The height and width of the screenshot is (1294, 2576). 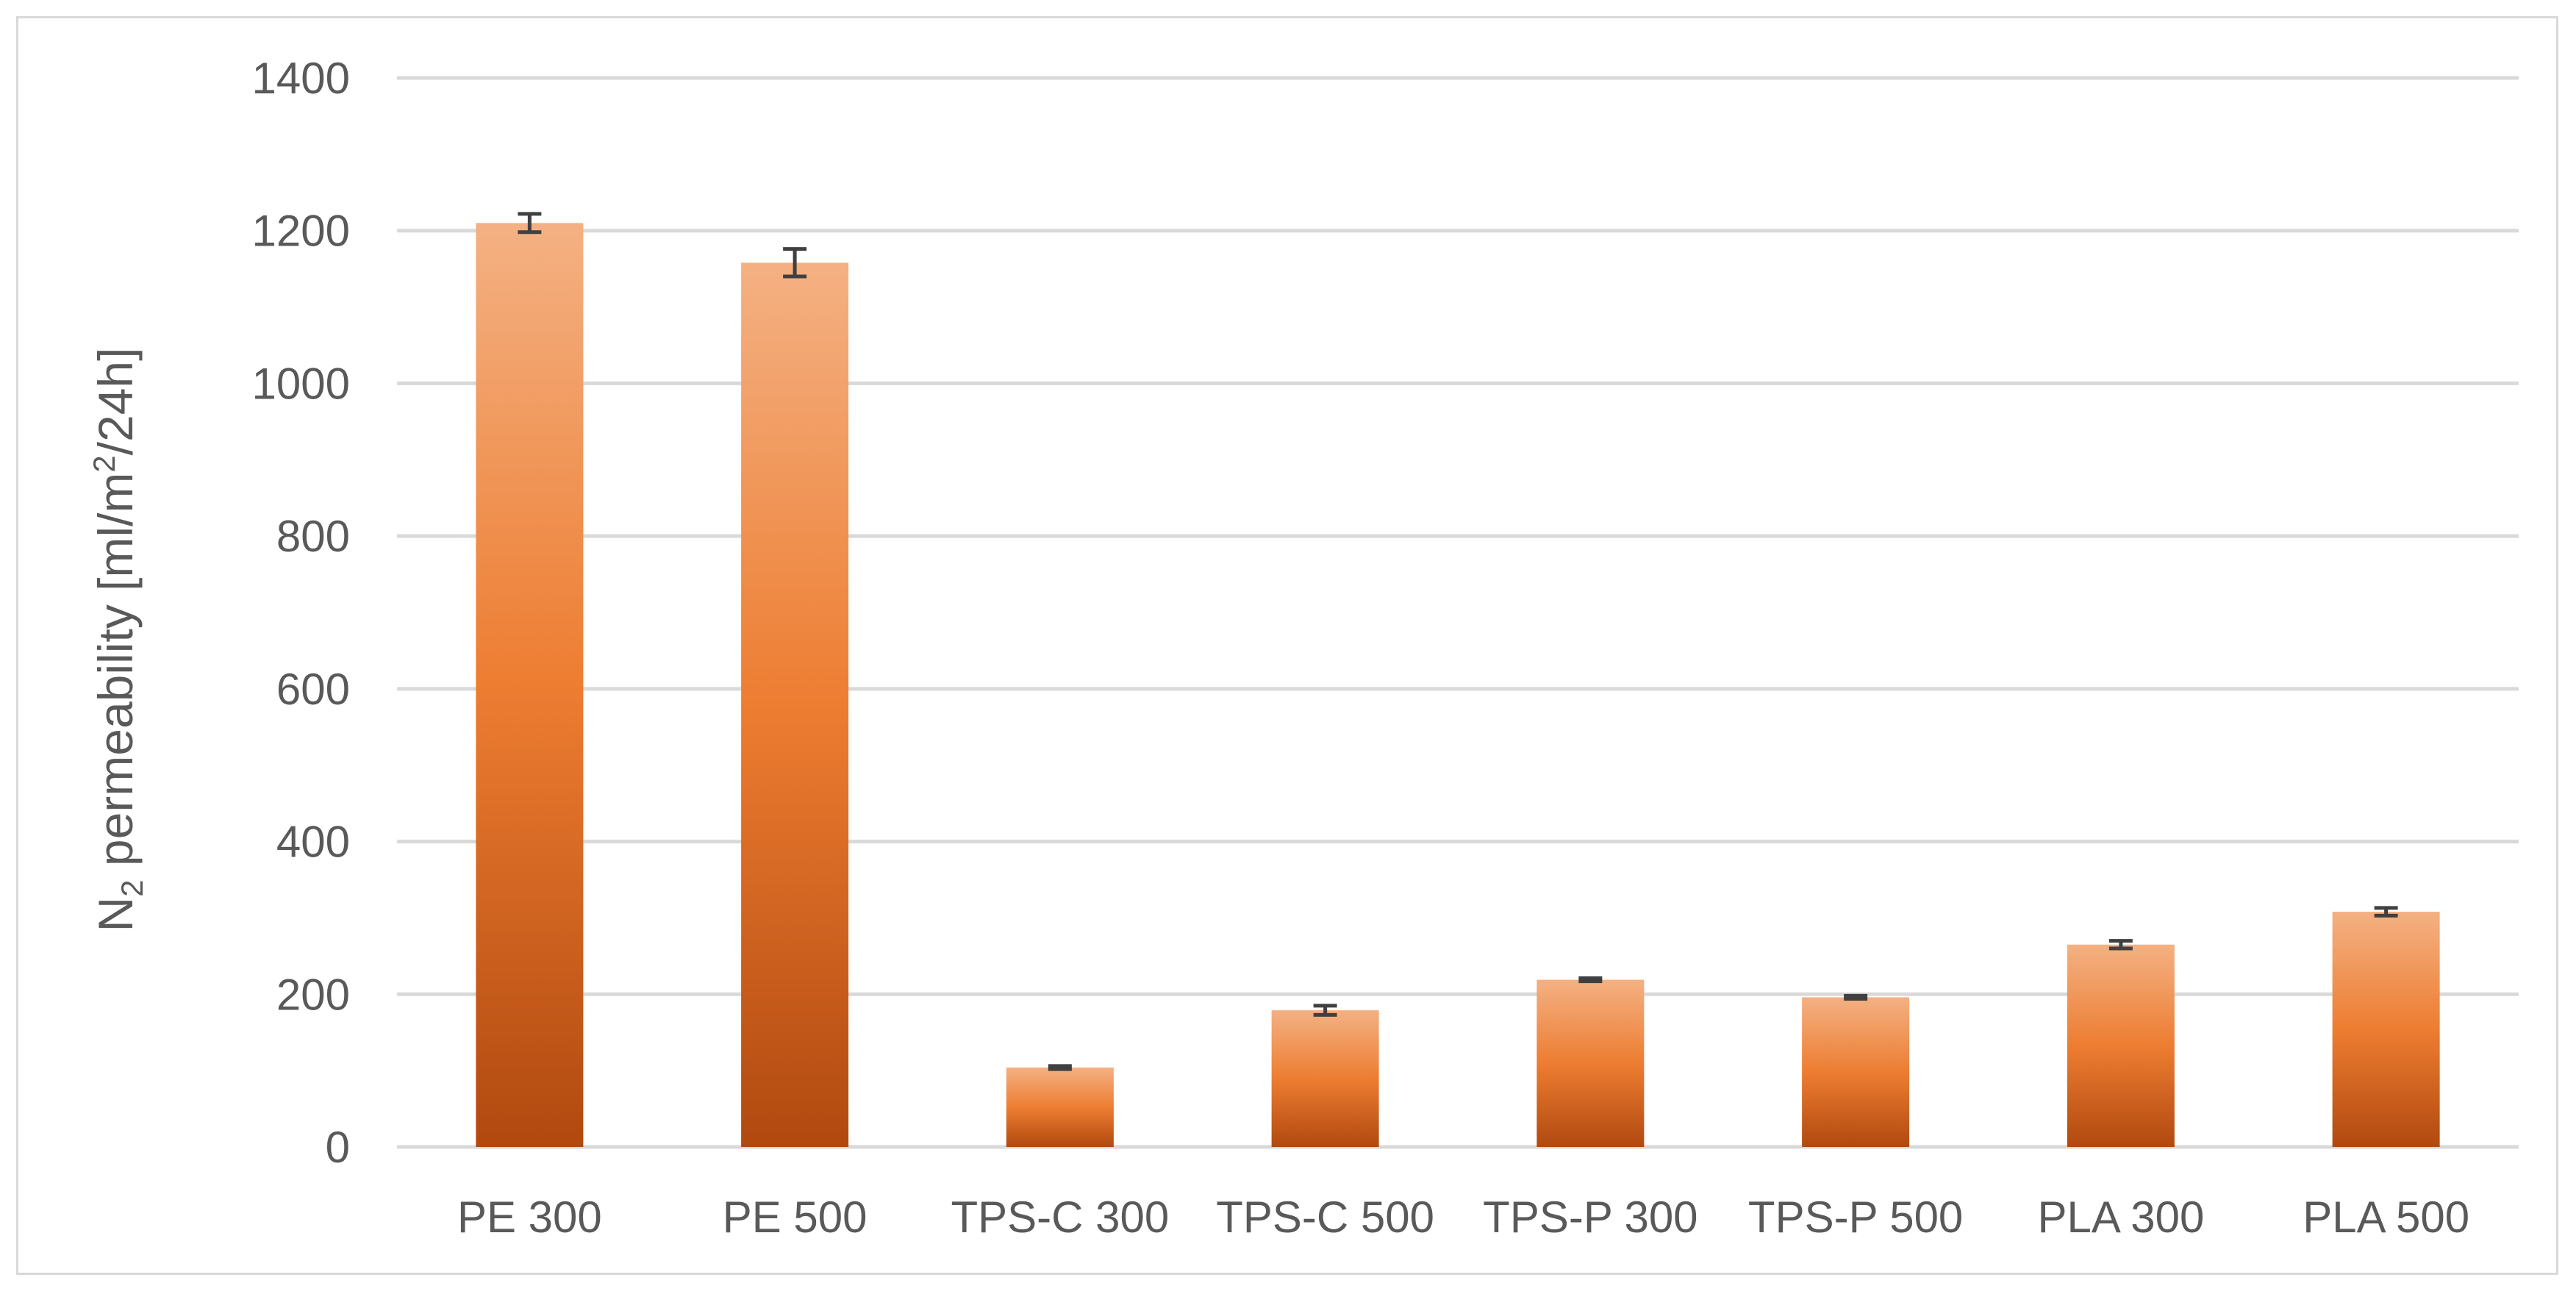 What do you see at coordinates (132, 888) in the screenshot?
I see `y-axis-title-subscript: 2` at bounding box center [132, 888].